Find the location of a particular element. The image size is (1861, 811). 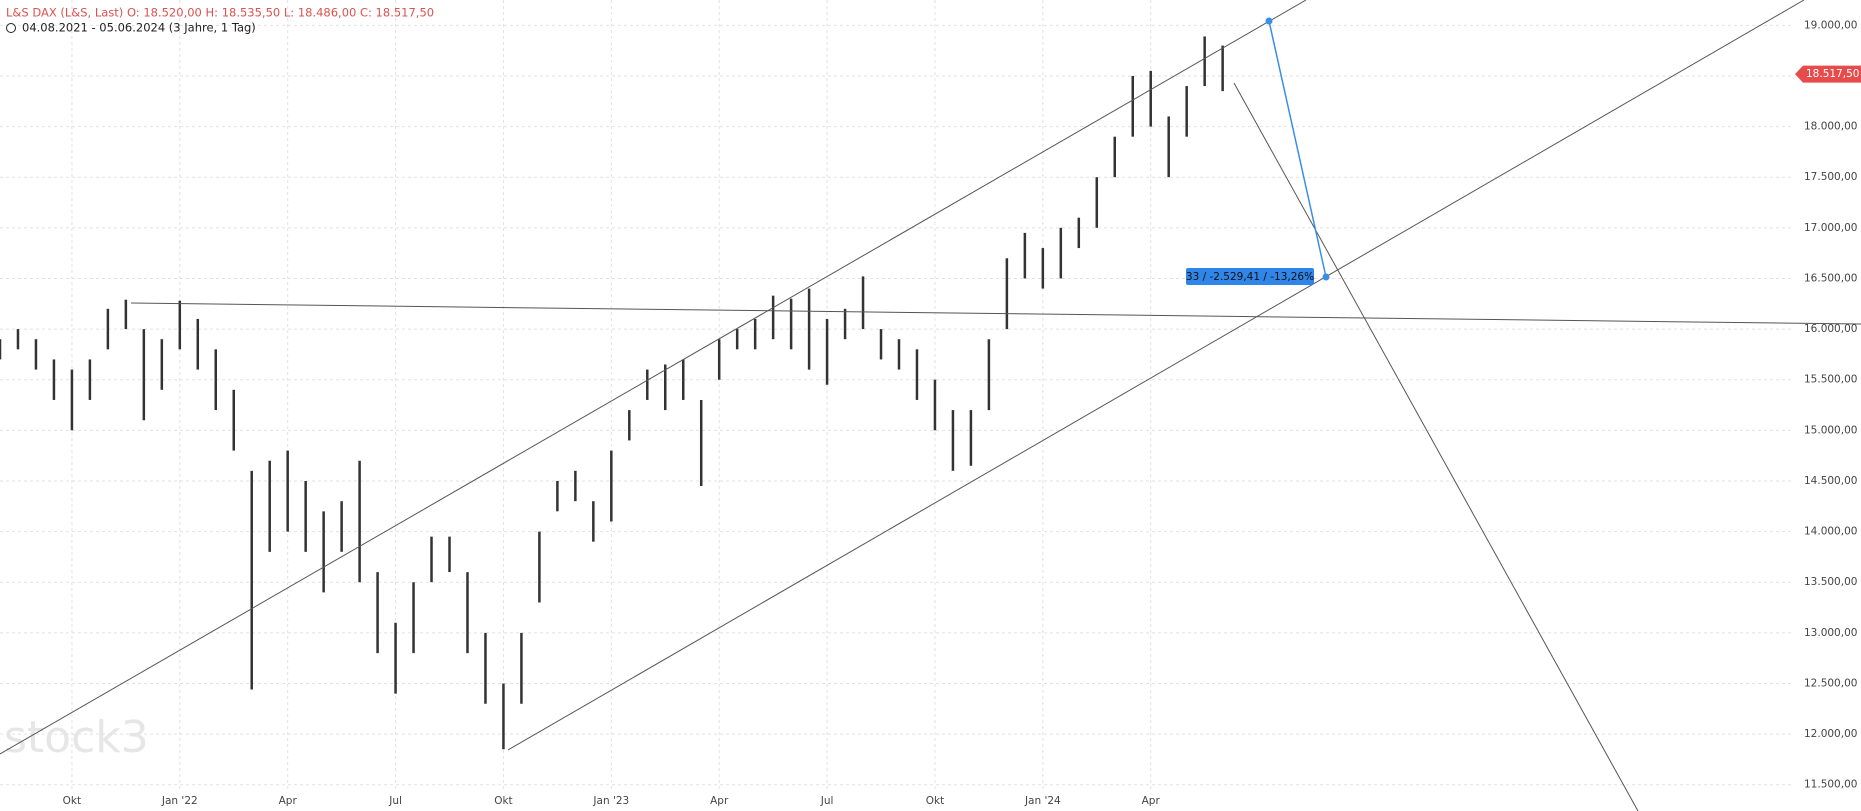

x-tick-label: Jan '24 is located at coordinates (1042, 801).